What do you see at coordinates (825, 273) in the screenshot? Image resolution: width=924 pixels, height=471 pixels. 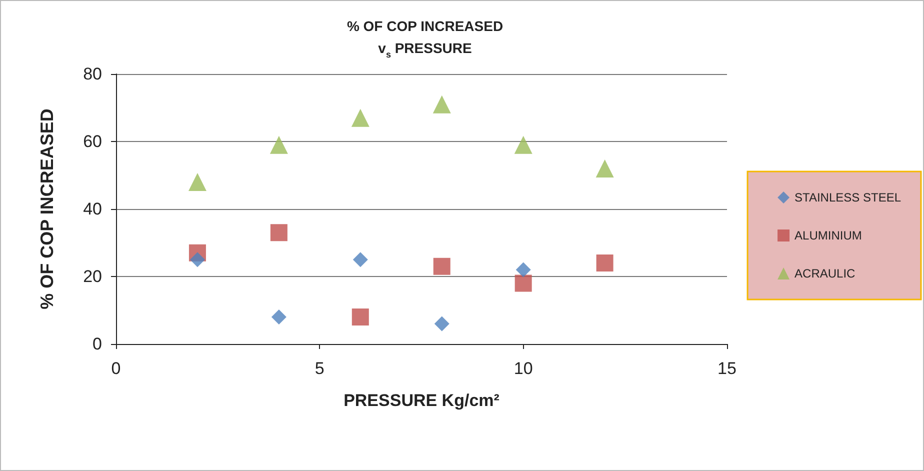 I see `legend-label: ACRAULIC` at bounding box center [825, 273].